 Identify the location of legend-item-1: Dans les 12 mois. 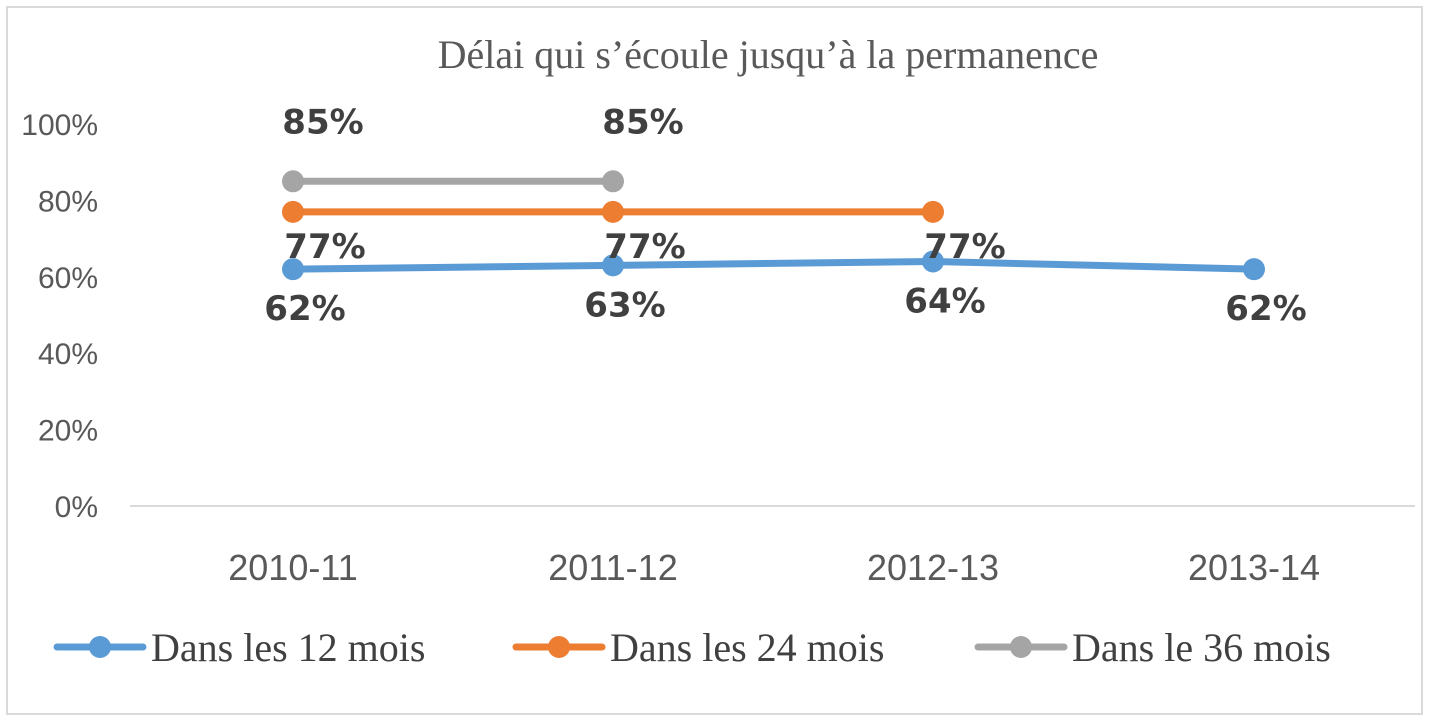
(239, 647).